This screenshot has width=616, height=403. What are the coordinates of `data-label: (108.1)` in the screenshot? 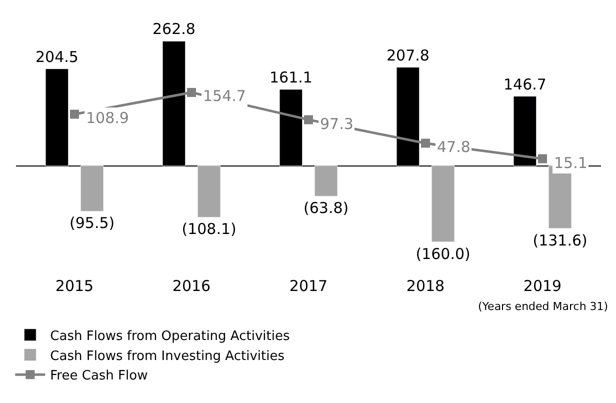 It's located at (209, 229).